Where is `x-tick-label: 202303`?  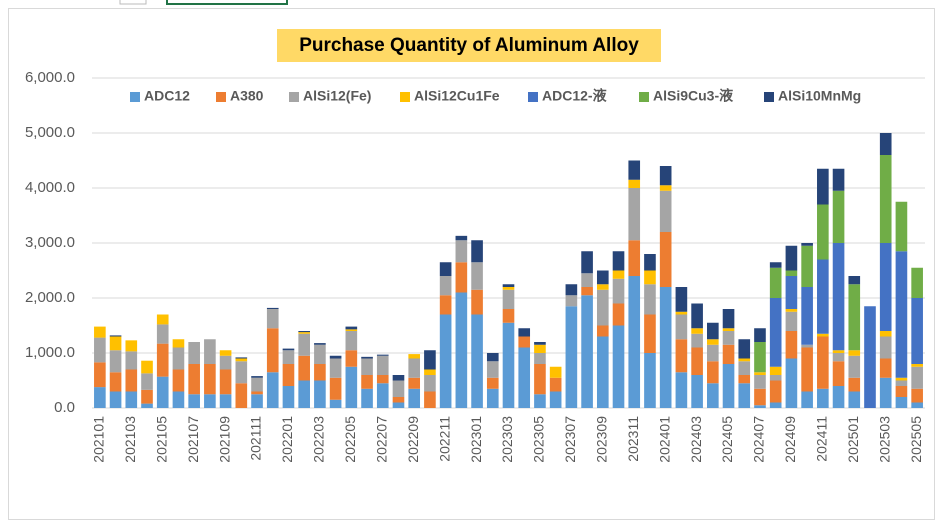 x-tick-label: 202303 is located at coordinates (507, 439).